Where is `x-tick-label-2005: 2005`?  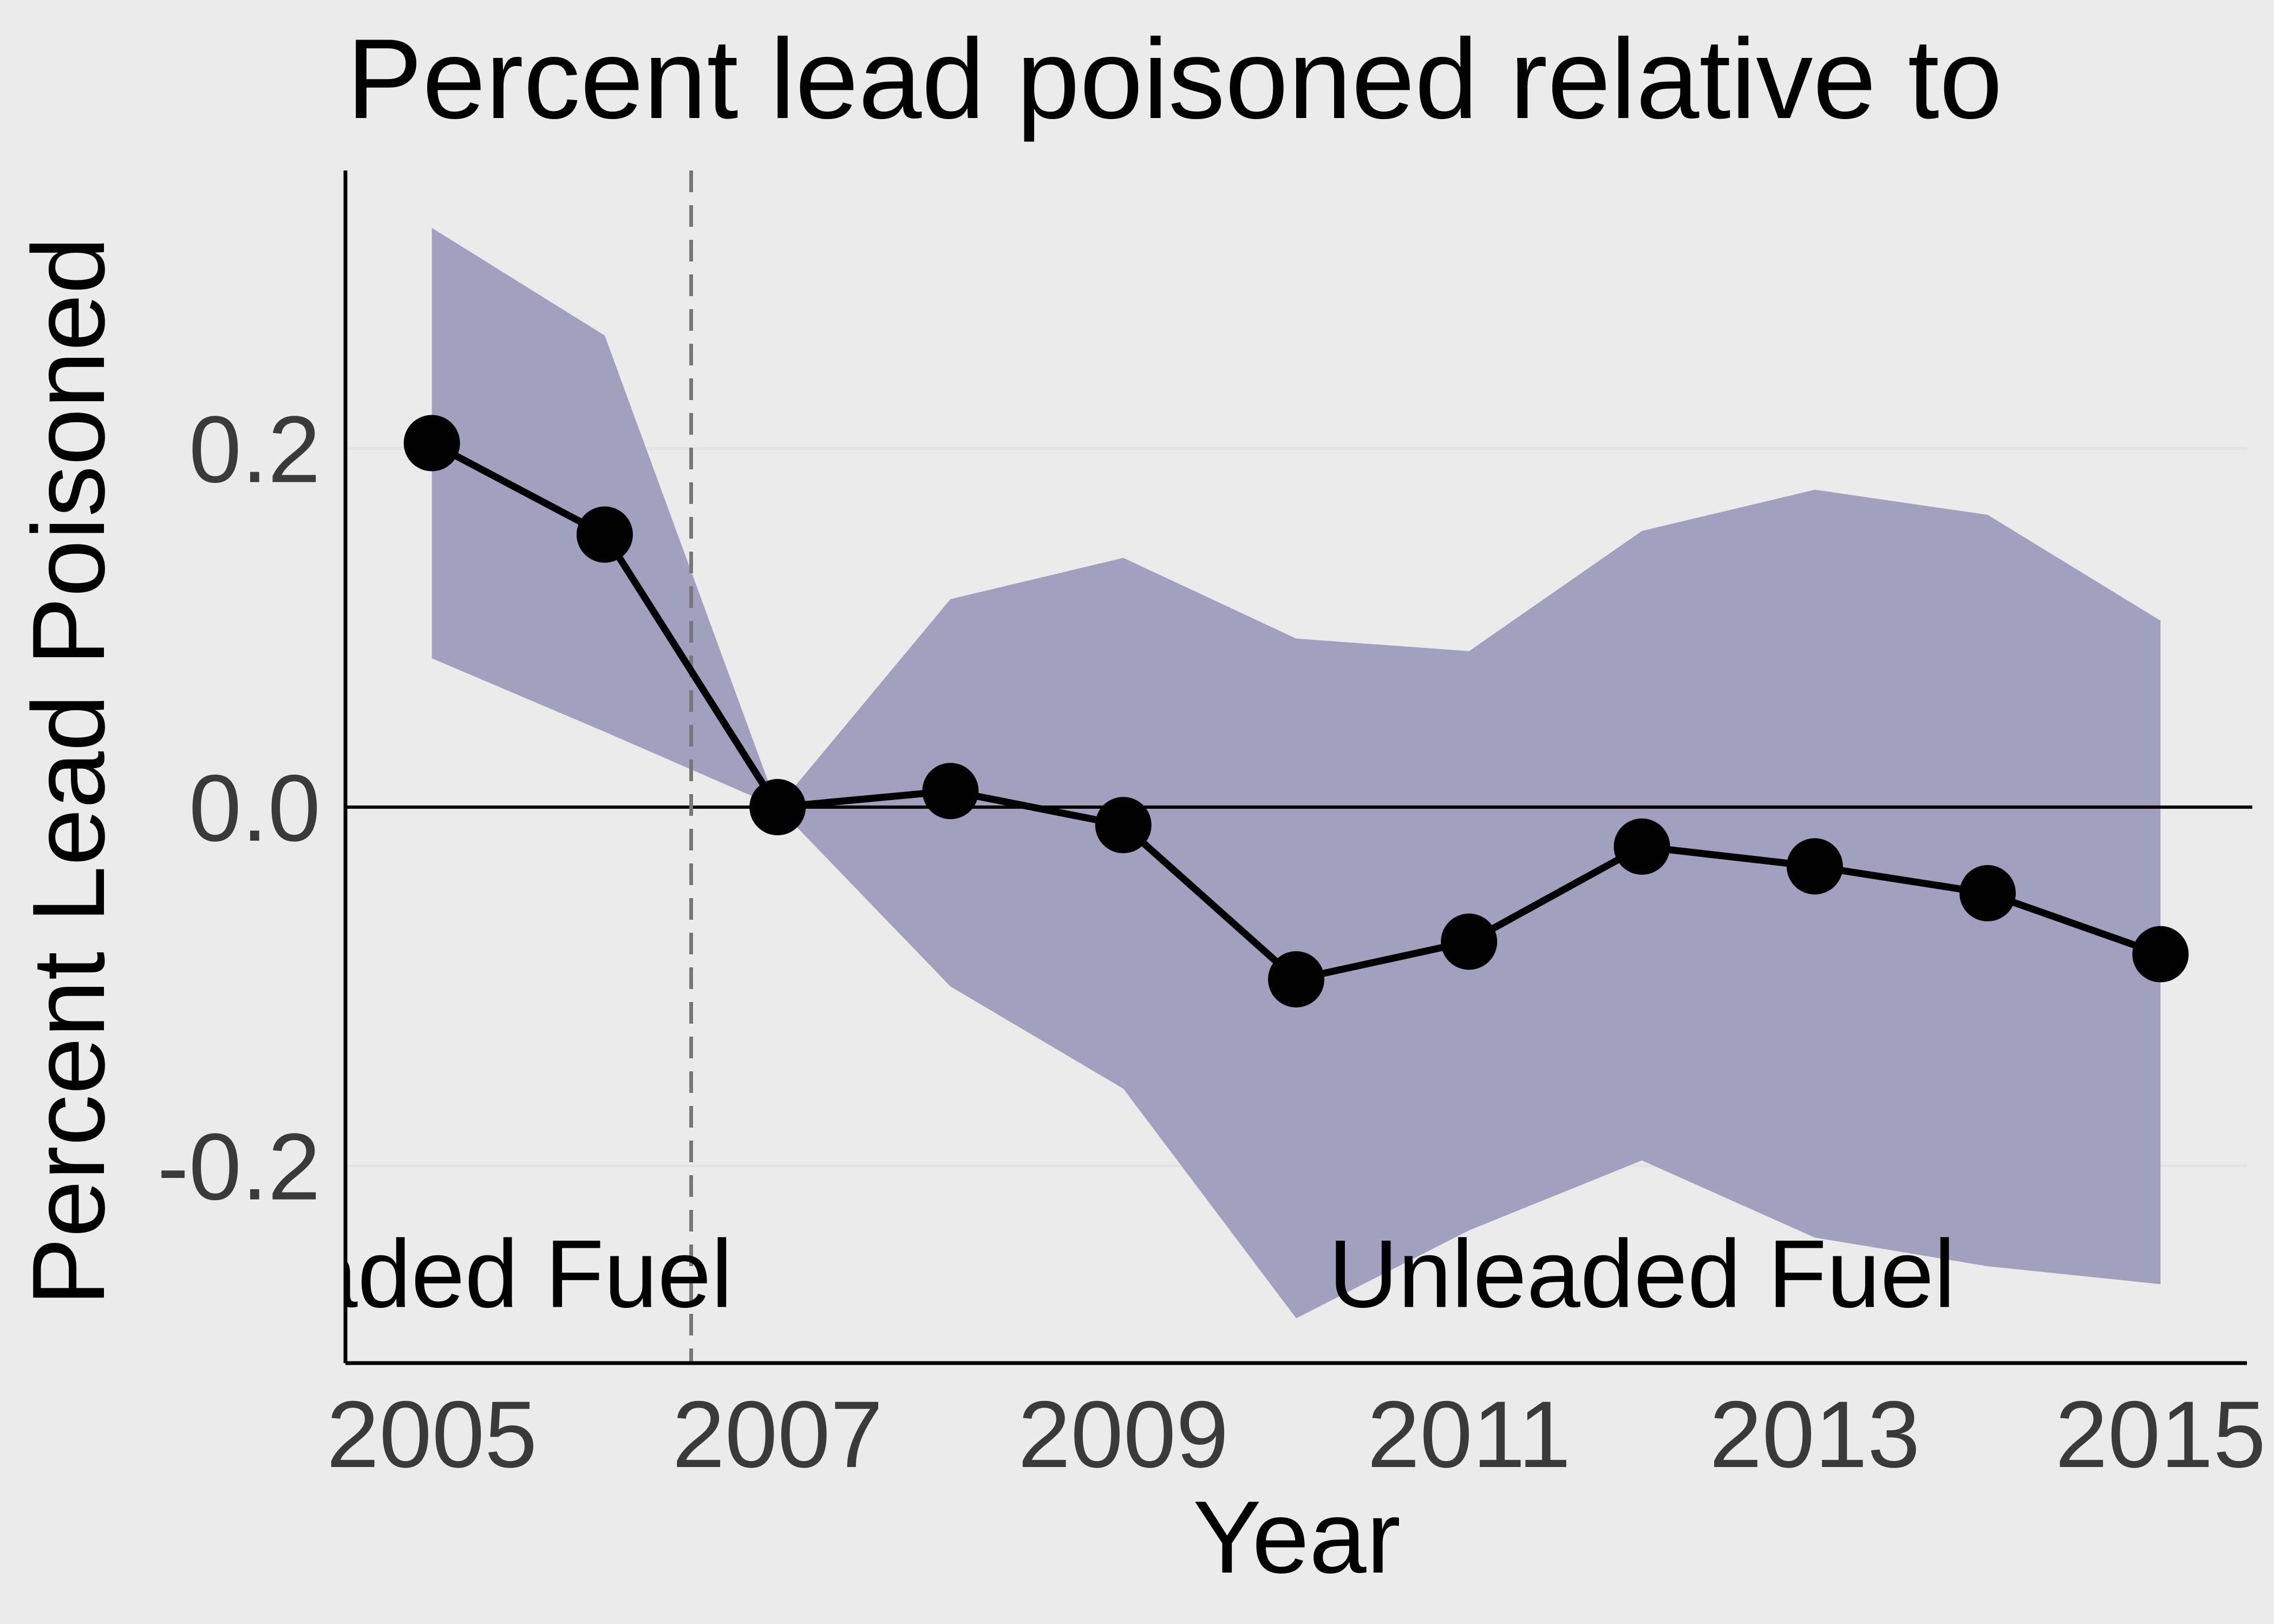 x-tick-label-2005: 2005 is located at coordinates (432, 1435).